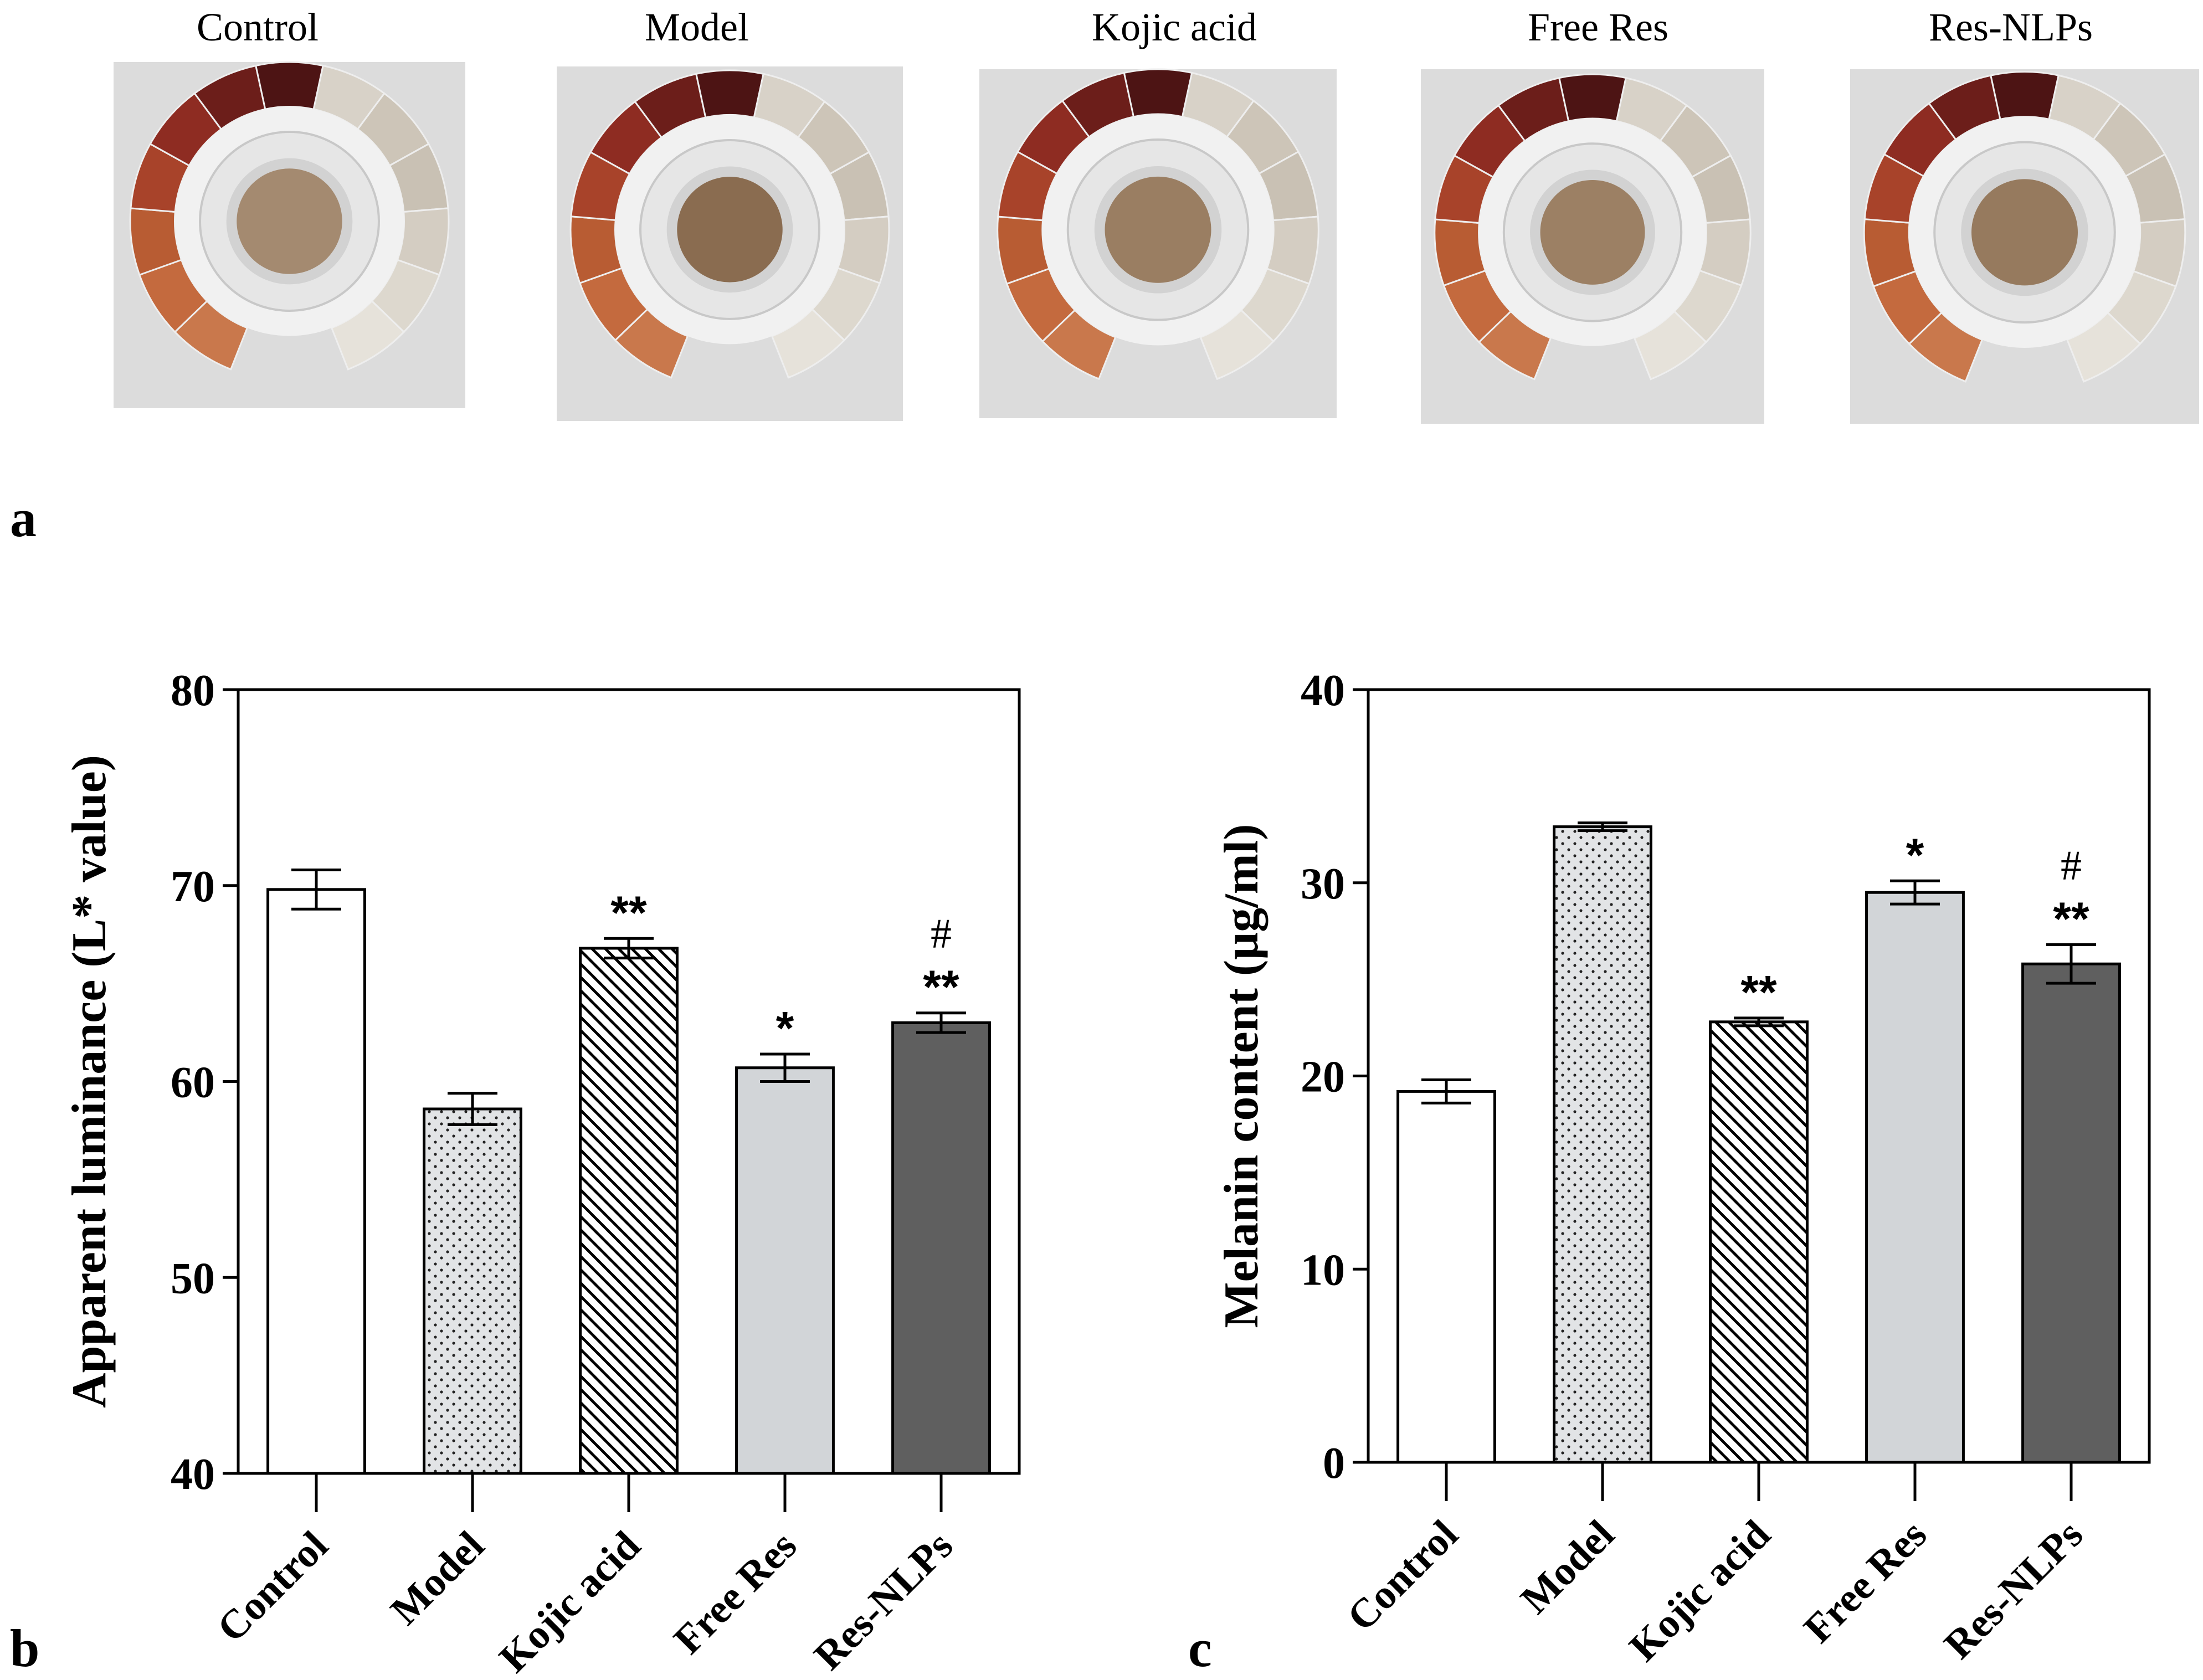  What do you see at coordinates (257, 27) in the screenshot?
I see `photo-title-control: Control` at bounding box center [257, 27].